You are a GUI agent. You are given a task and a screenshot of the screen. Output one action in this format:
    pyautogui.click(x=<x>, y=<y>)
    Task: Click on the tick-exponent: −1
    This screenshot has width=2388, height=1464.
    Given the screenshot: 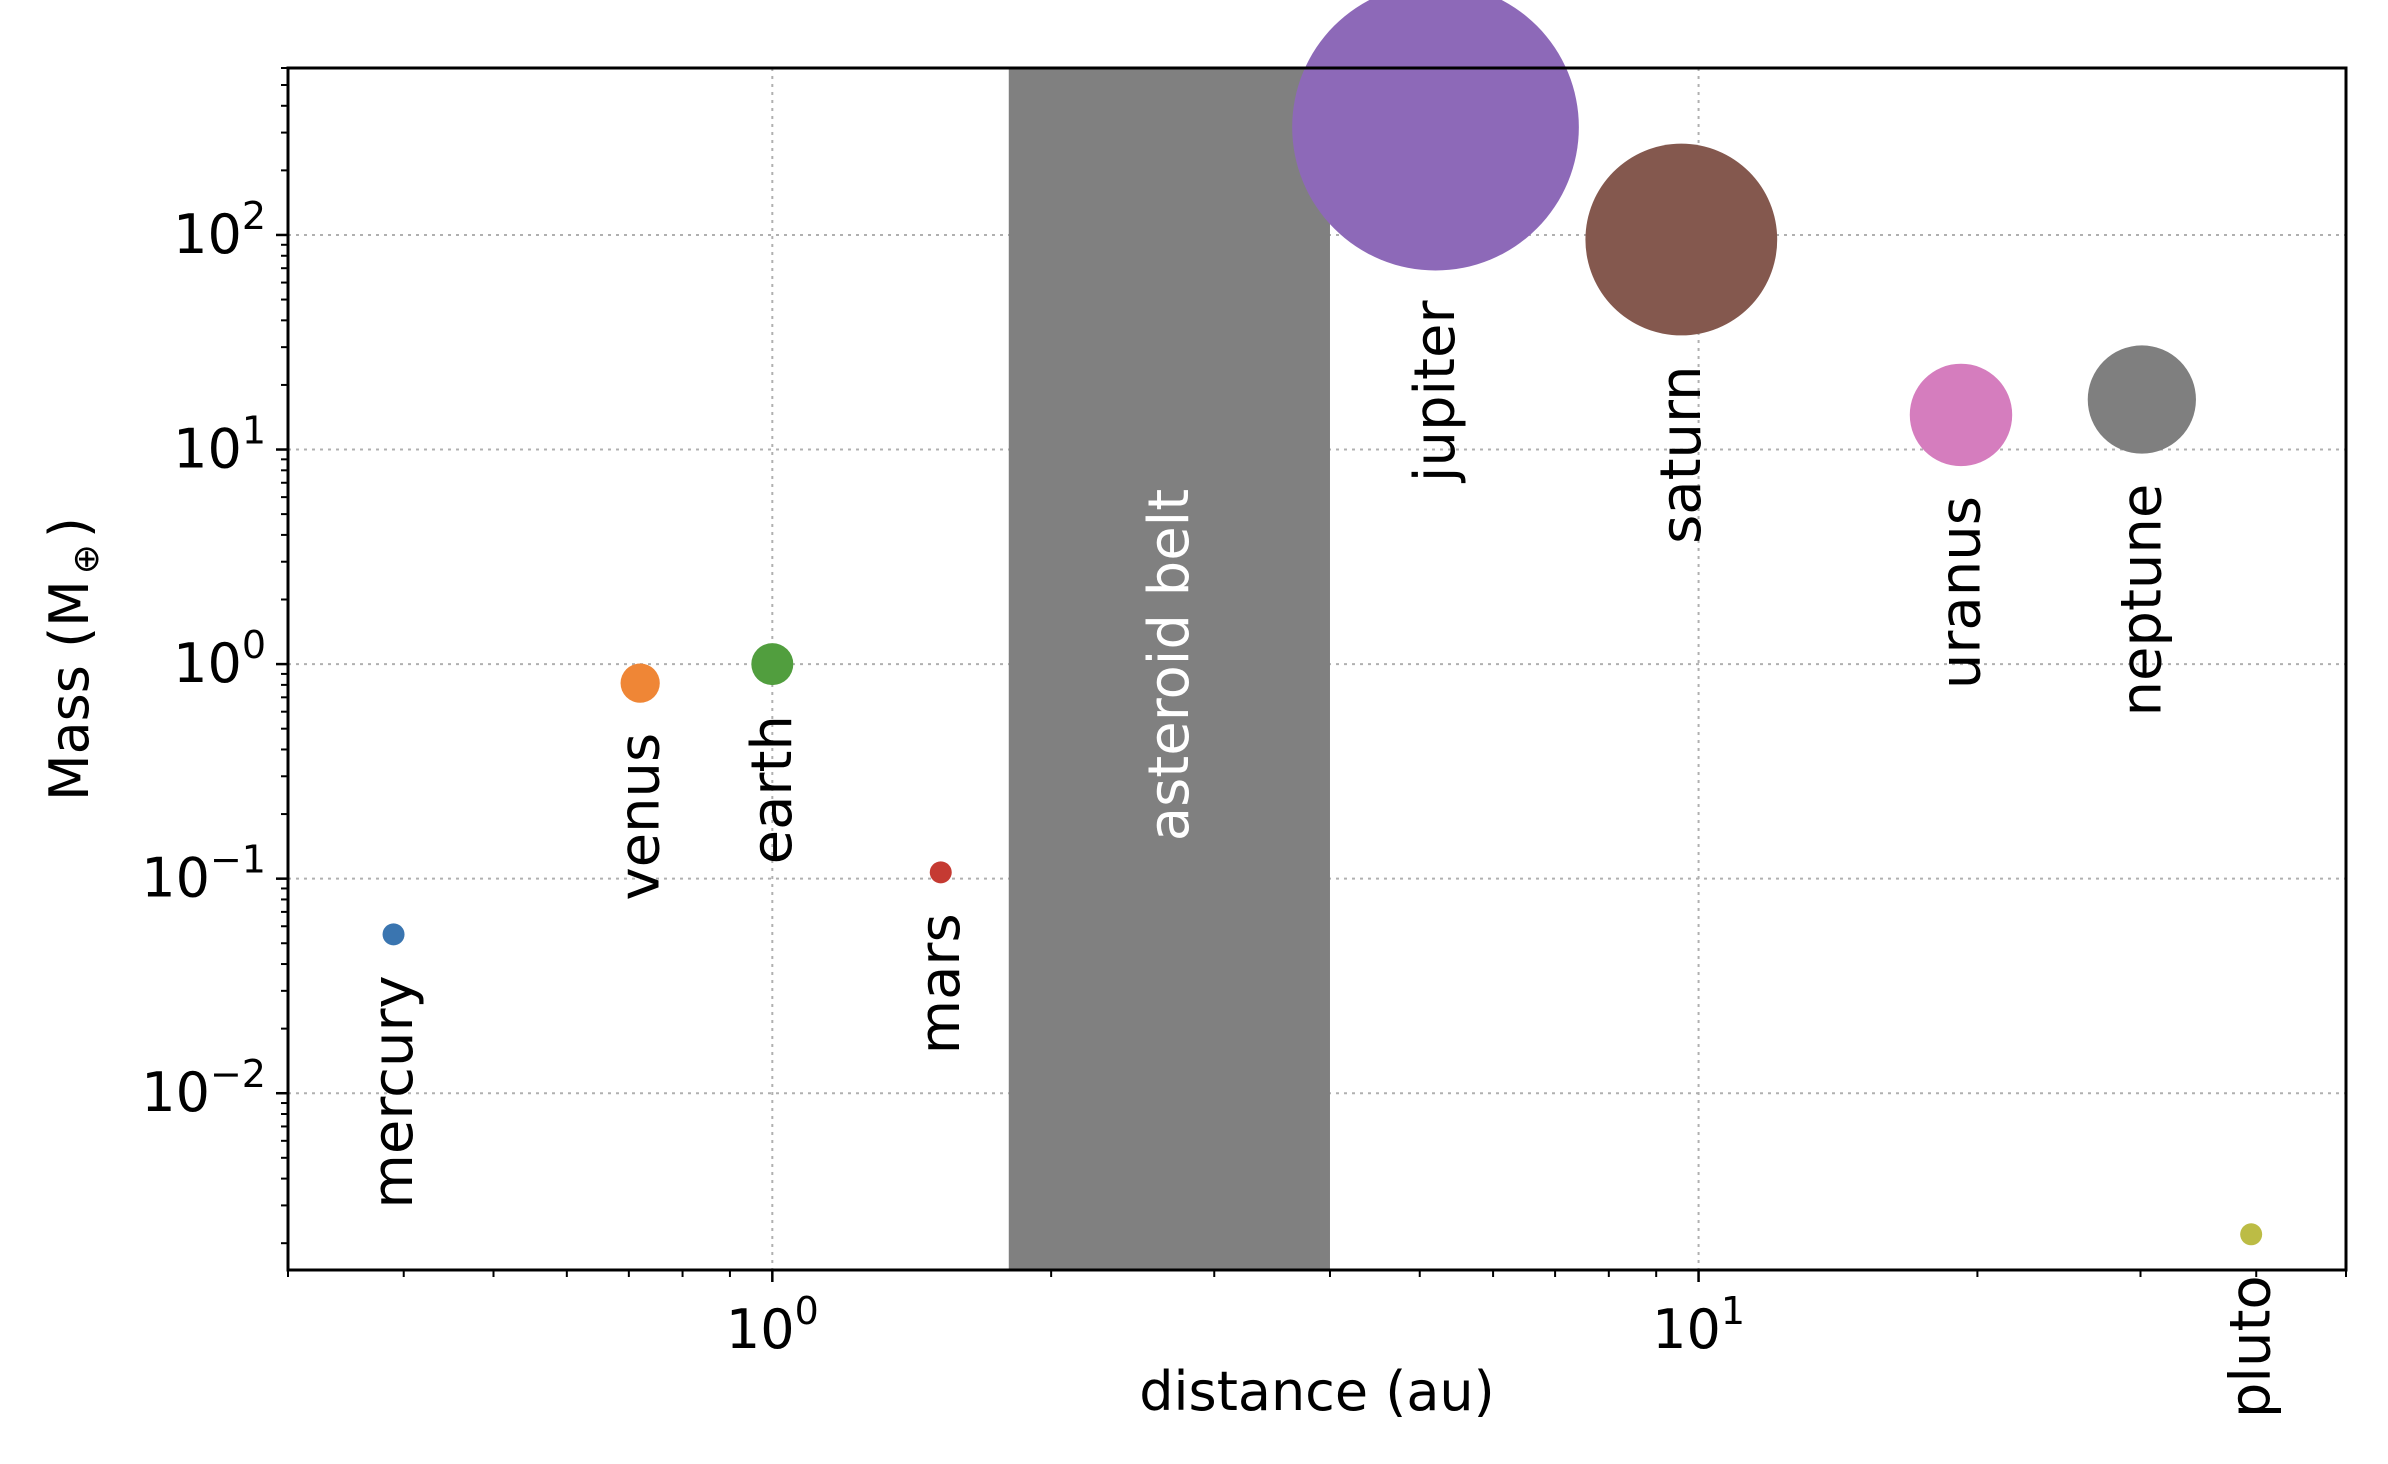 What is the action you would take?
    pyautogui.click(x=238, y=860)
    